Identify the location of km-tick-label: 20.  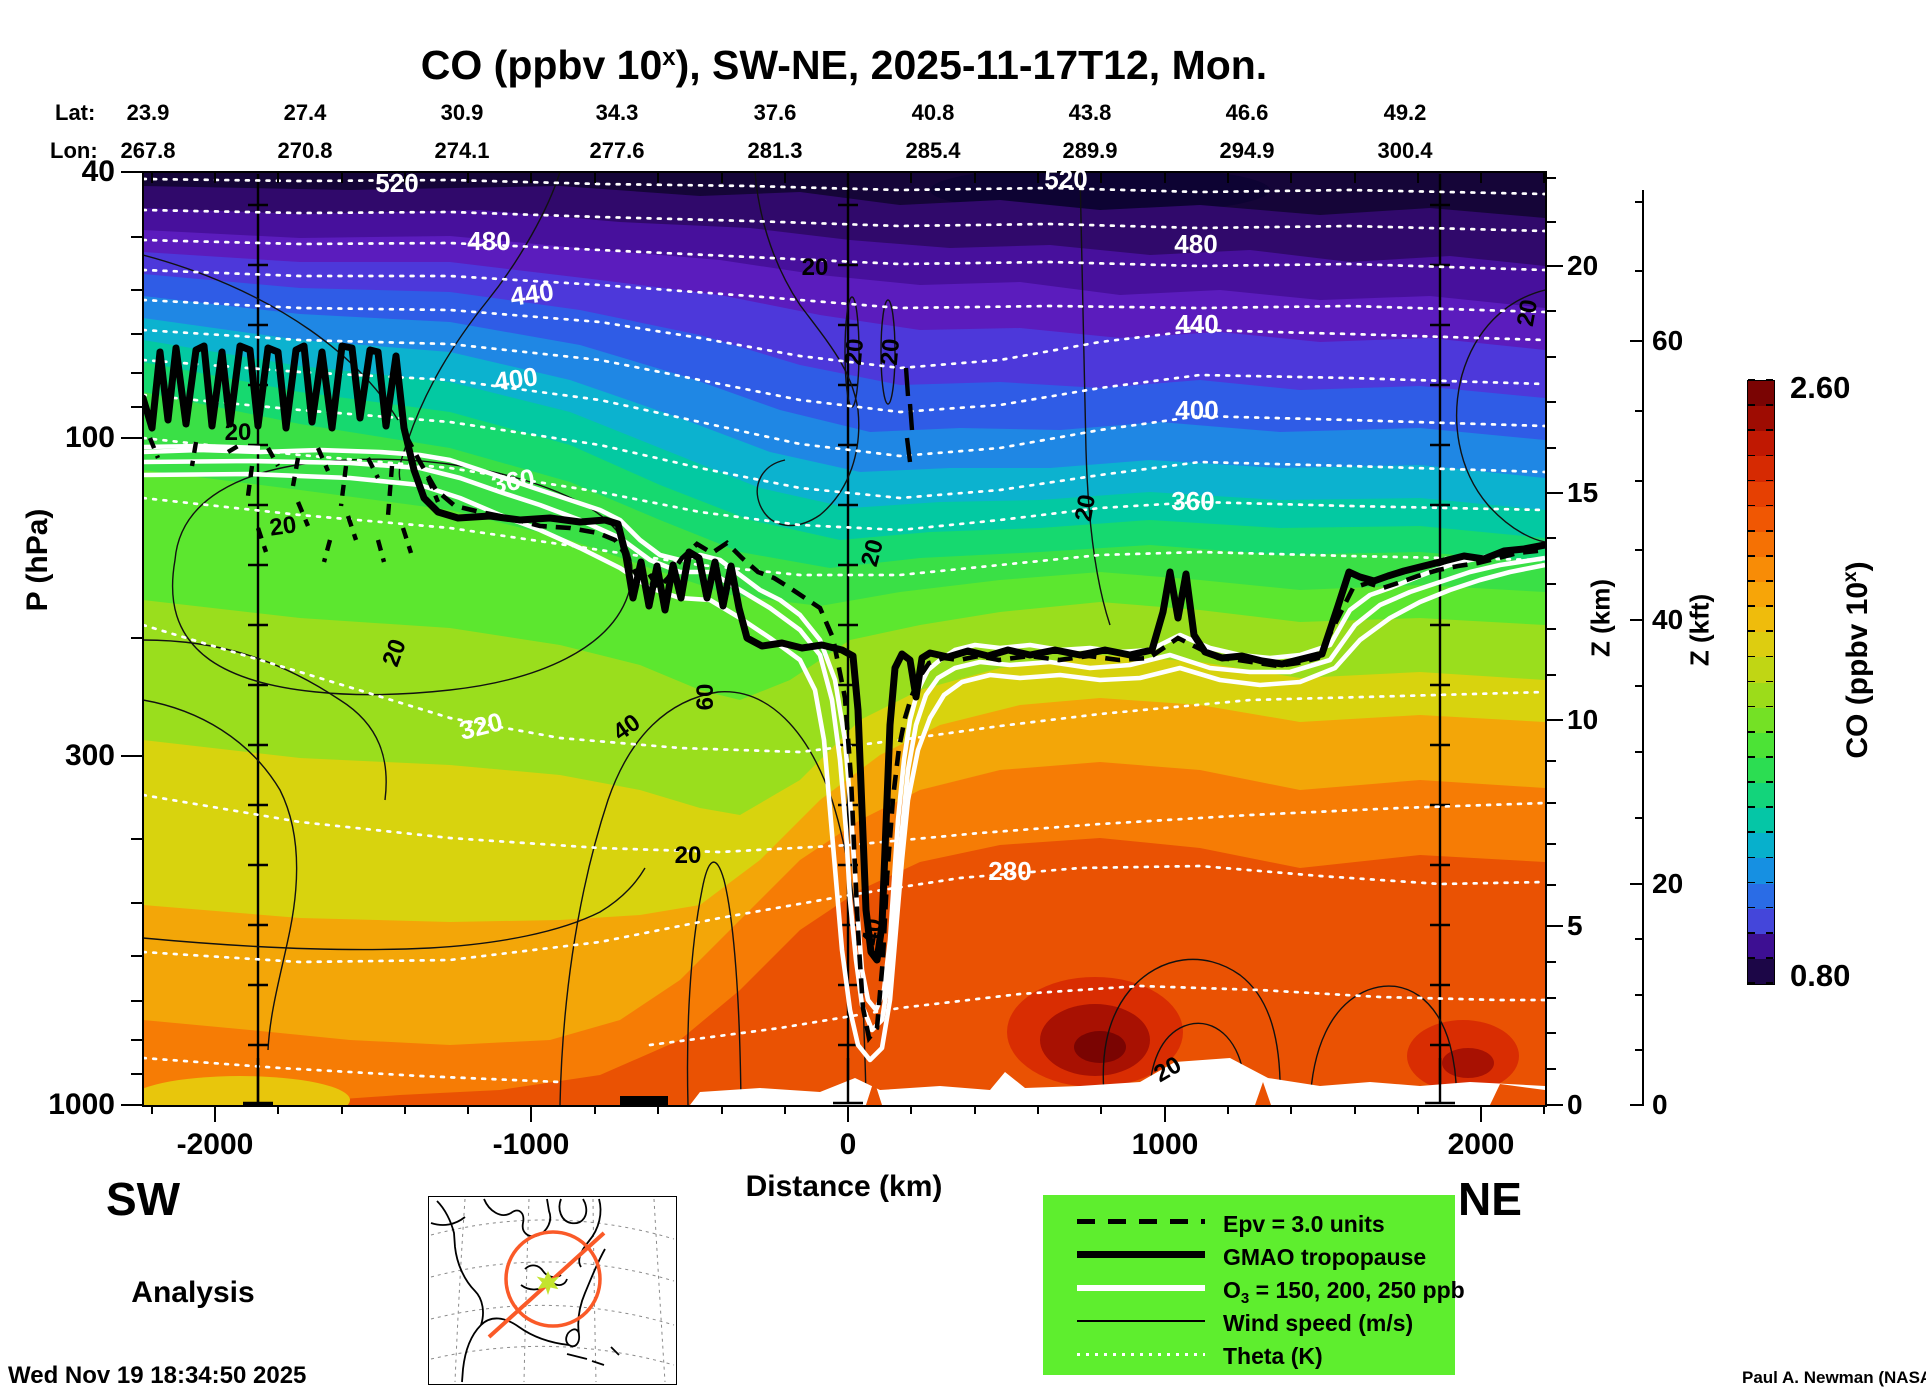
(1583, 265).